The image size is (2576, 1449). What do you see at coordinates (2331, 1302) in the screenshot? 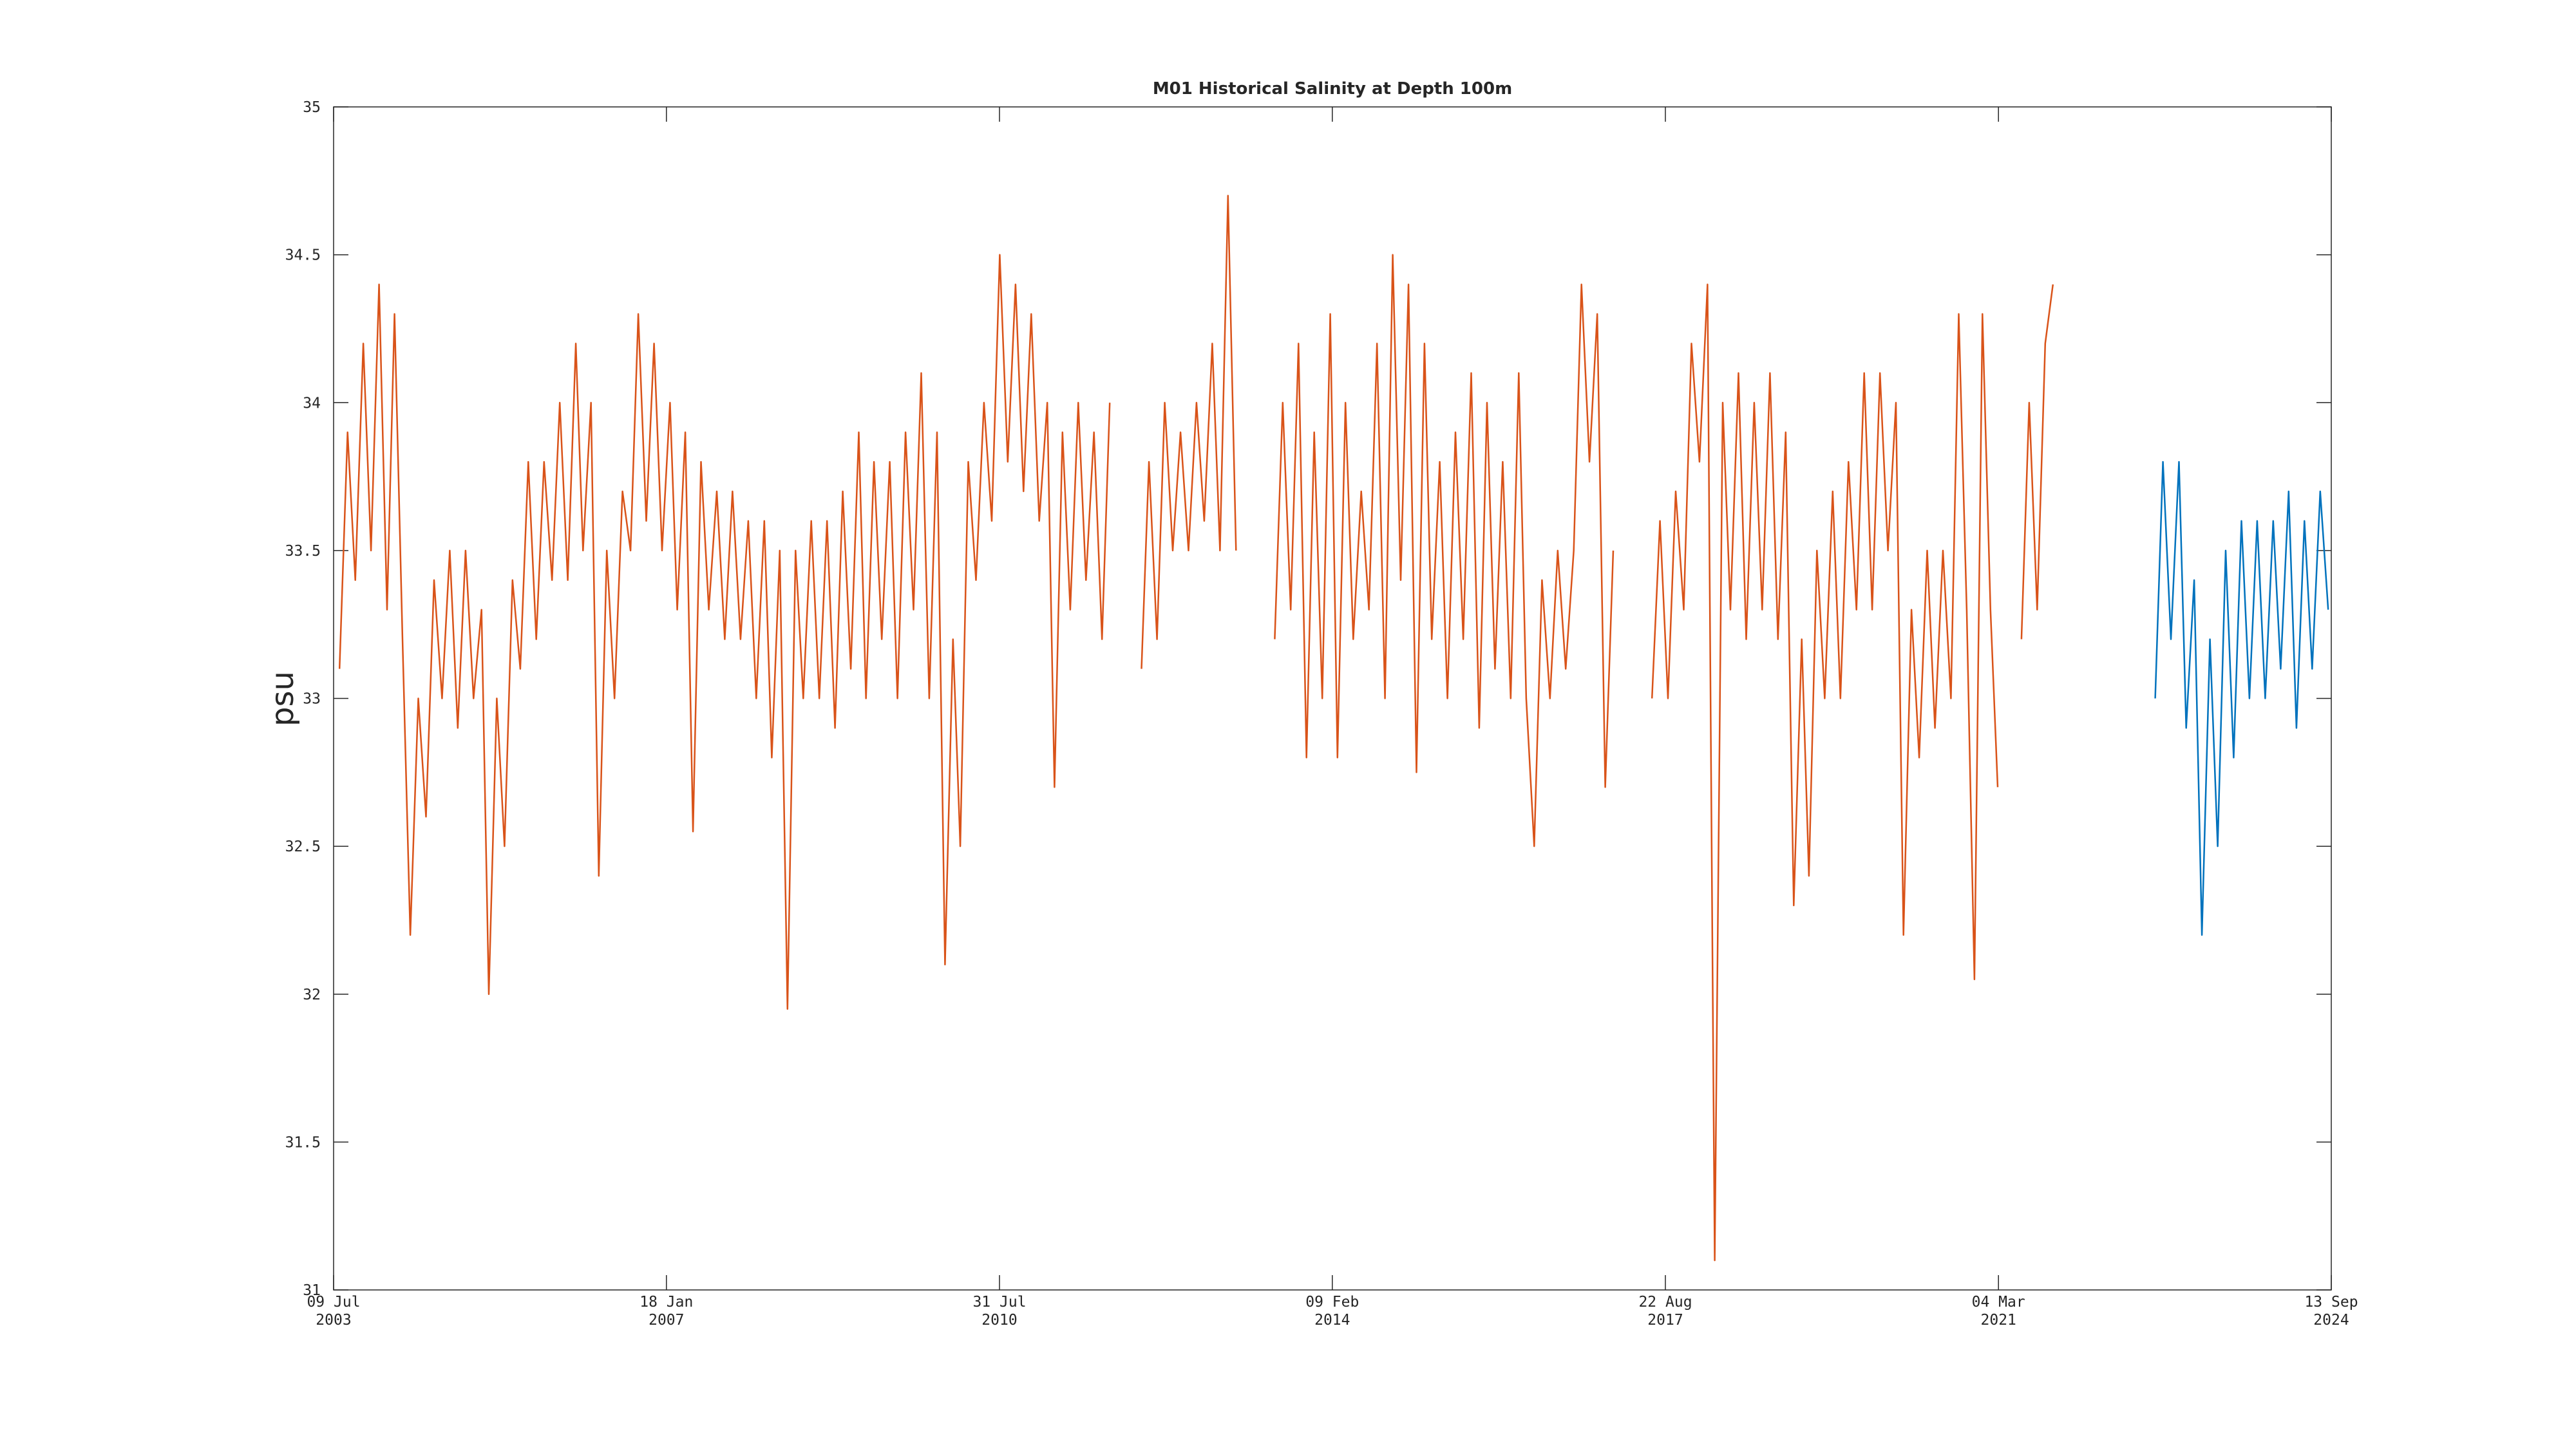
I see `x-tick-label-line: 13 Sep` at bounding box center [2331, 1302].